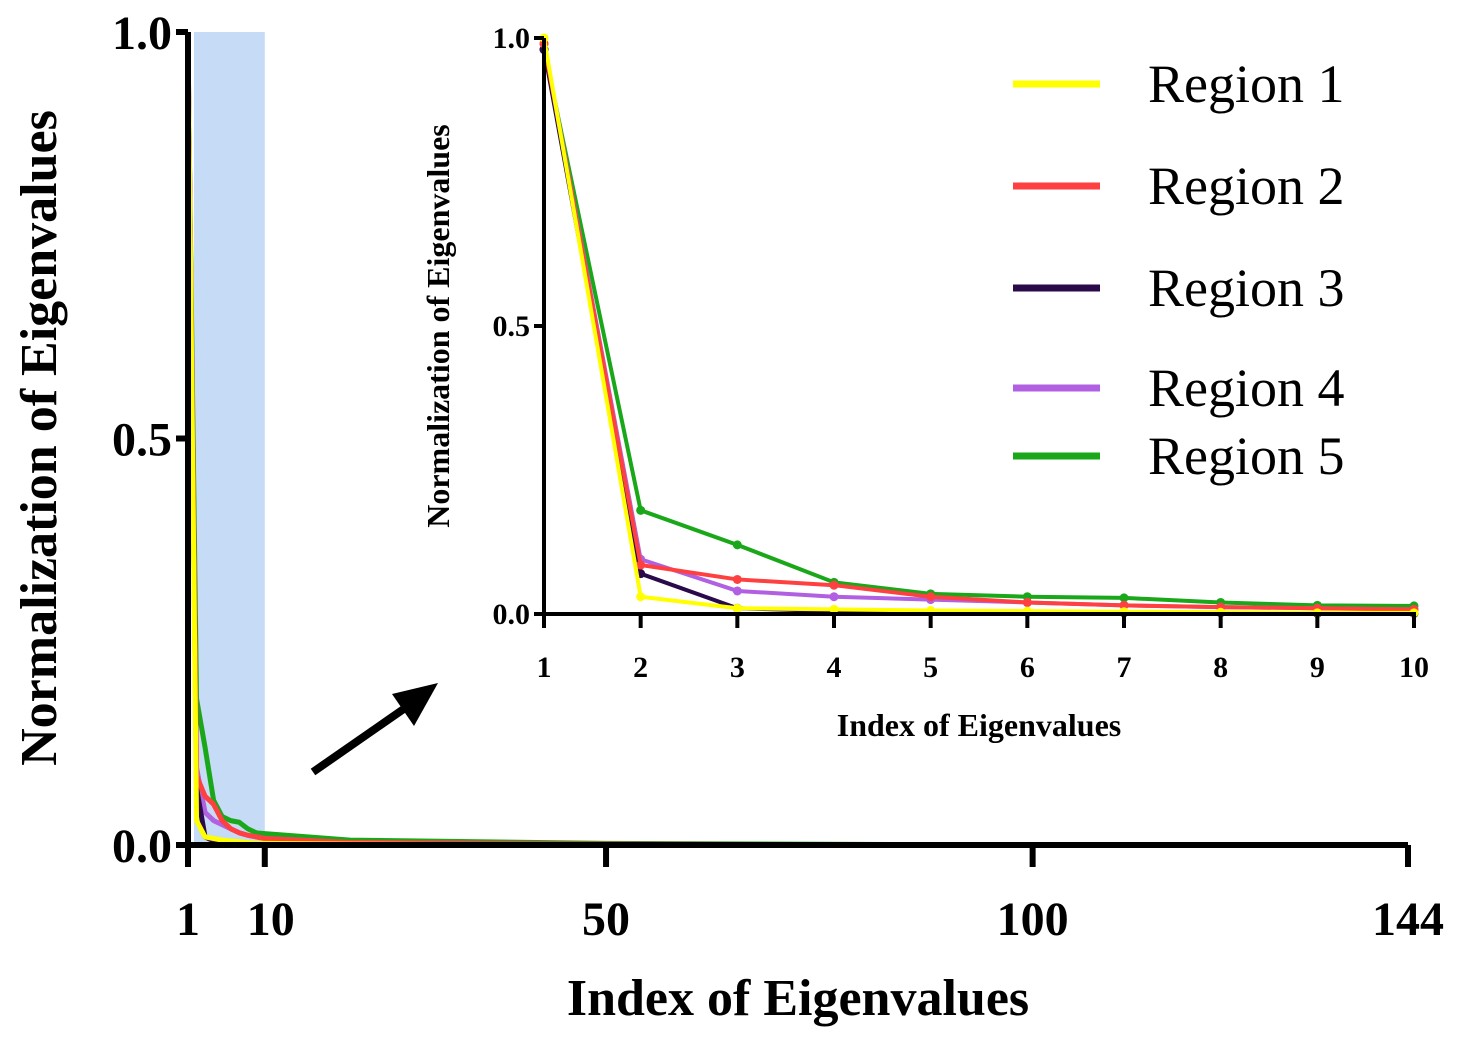 The height and width of the screenshot is (1042, 1464). What do you see at coordinates (606, 919) in the screenshot?
I see `main-x-tick-label: 50` at bounding box center [606, 919].